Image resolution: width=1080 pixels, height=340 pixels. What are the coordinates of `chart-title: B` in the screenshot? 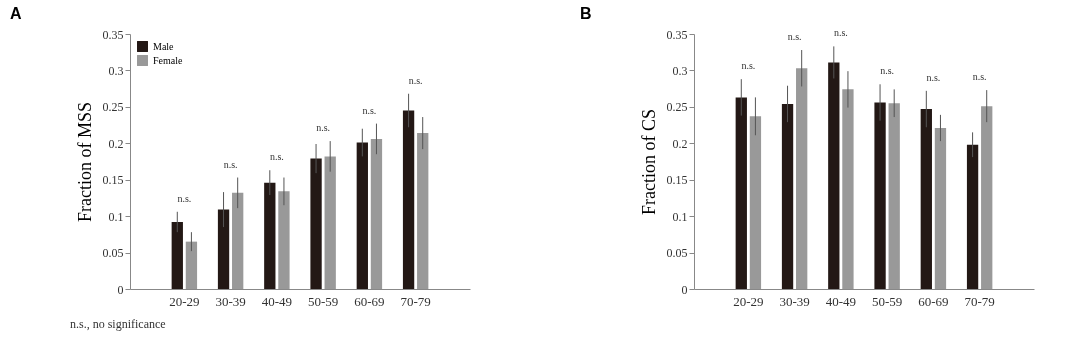 It's located at (586, 13).